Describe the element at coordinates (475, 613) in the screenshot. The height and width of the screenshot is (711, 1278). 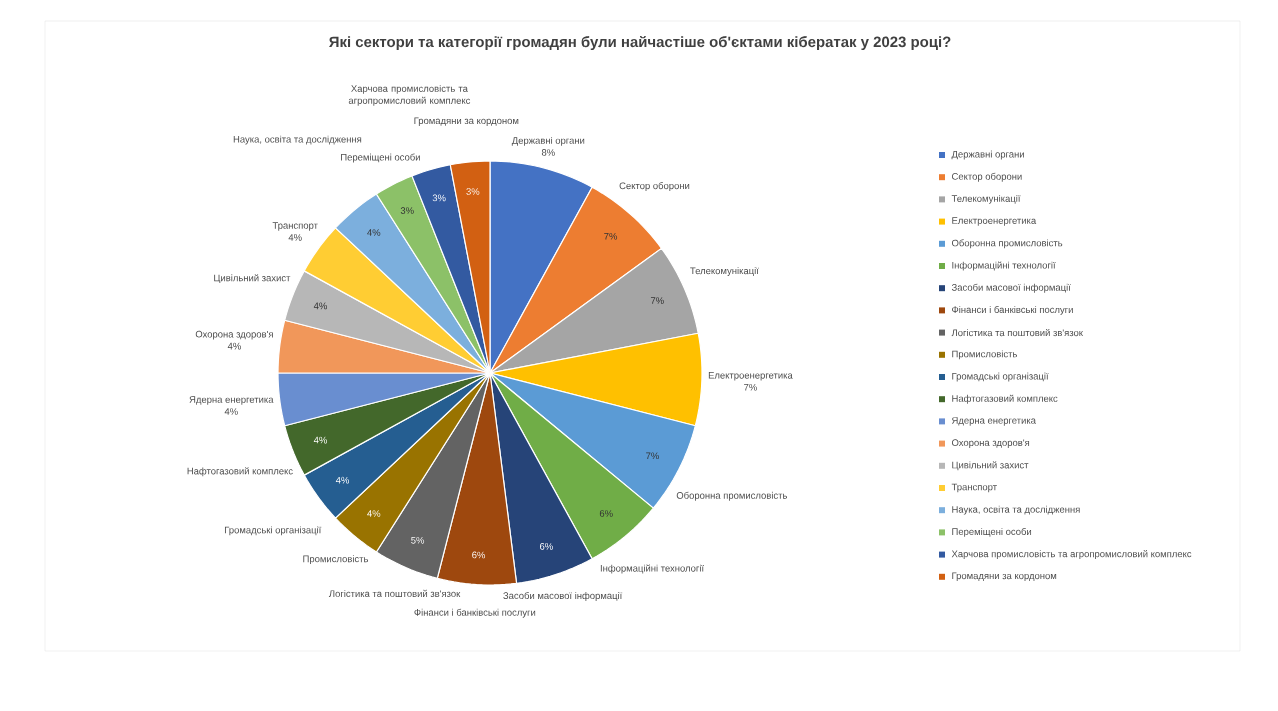
I see `slice-label: Фінанси і банківські послуги` at that location.